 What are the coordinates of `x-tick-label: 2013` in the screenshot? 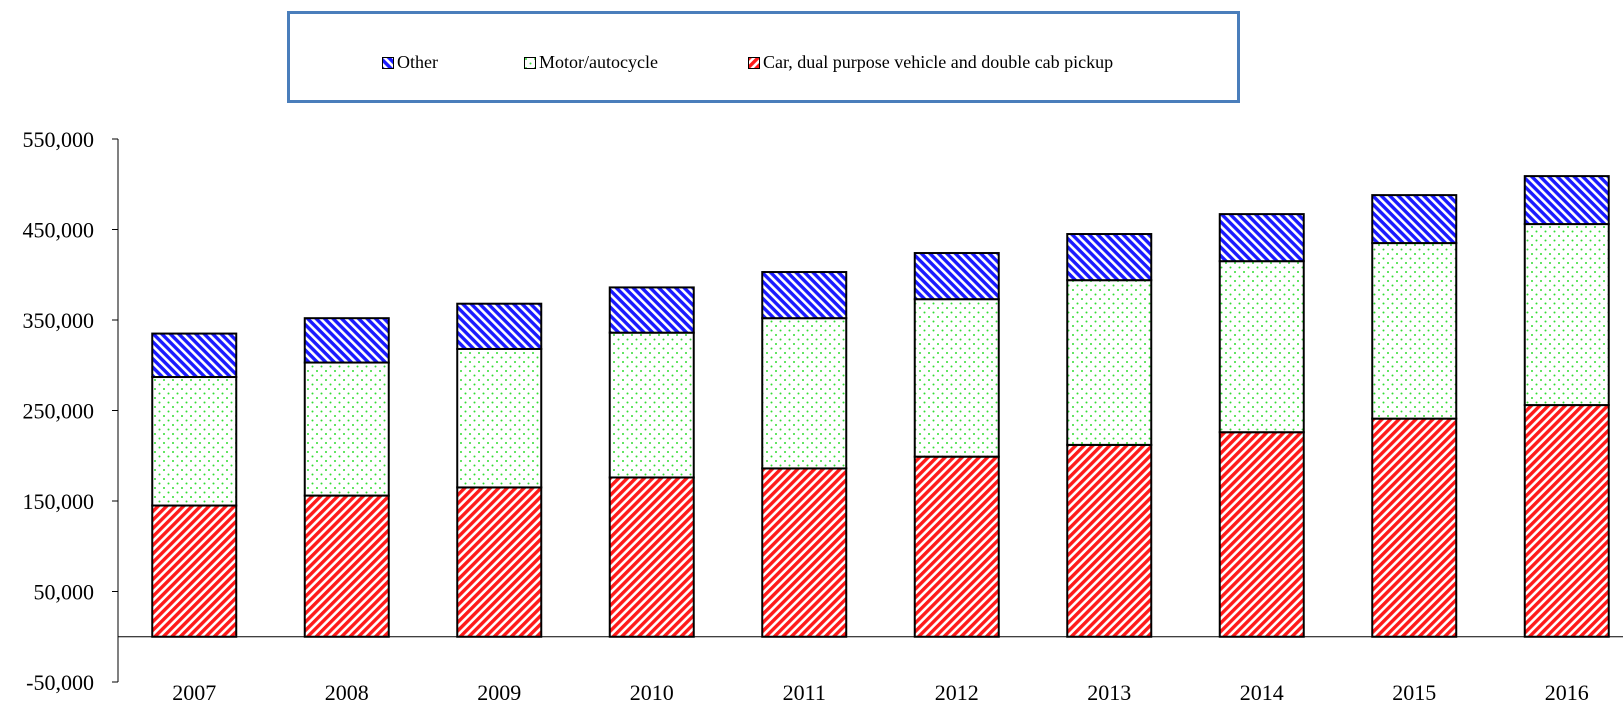 It's located at (1109, 692).